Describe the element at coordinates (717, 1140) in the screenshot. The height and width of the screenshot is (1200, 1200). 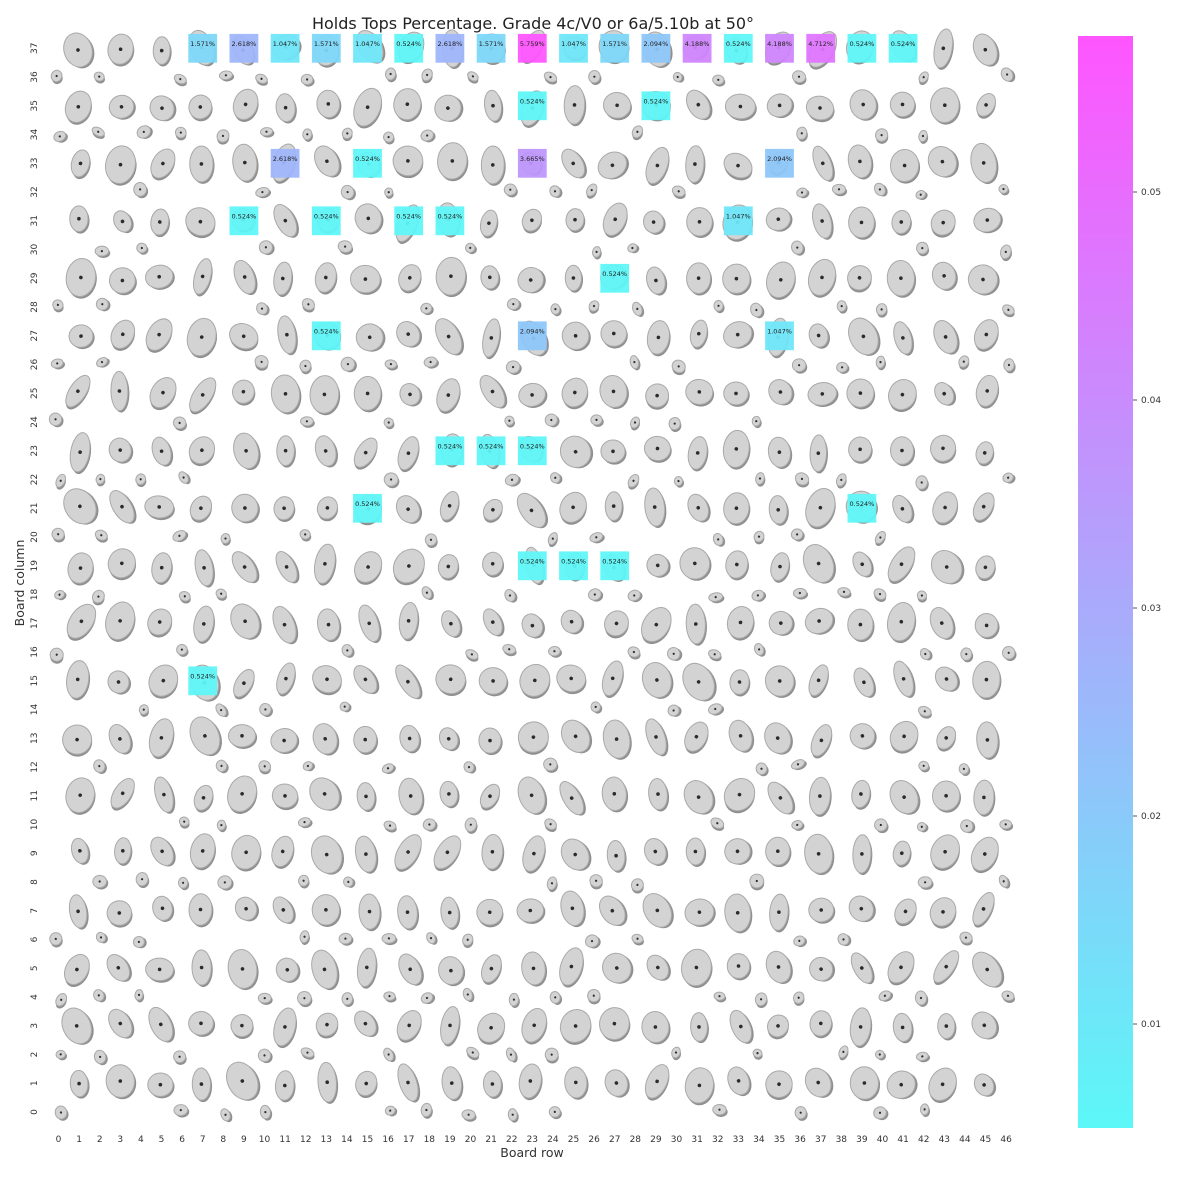
I see `x-tick-label: 32` at that location.